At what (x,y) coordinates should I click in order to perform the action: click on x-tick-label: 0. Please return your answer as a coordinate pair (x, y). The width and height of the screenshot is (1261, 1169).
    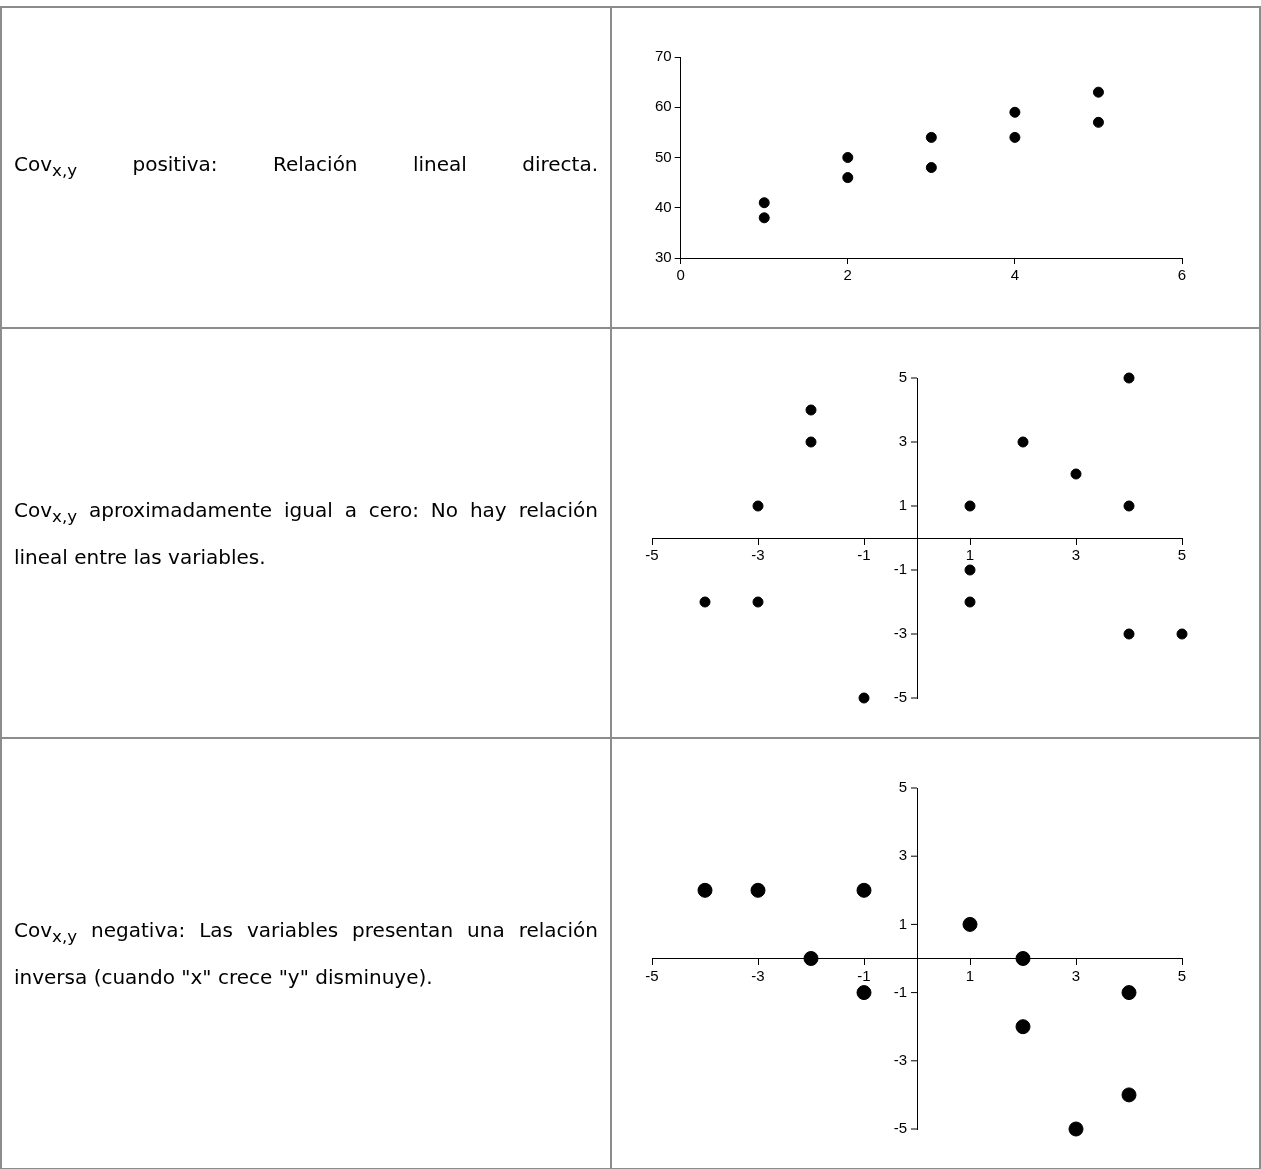
    Looking at the image, I should click on (680, 275).